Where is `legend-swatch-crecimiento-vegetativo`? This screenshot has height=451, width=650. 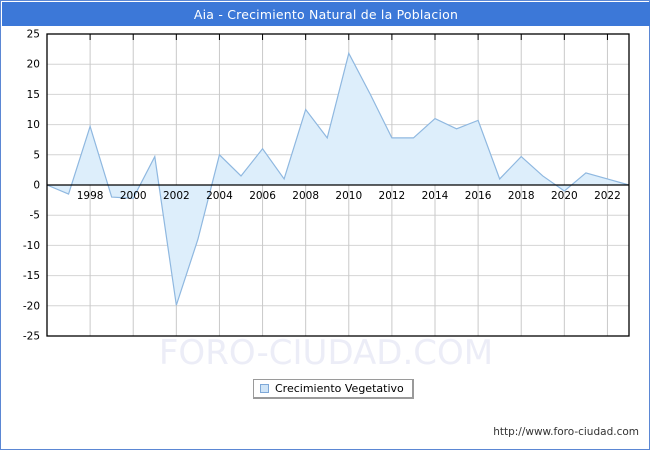
legend-swatch-crecimiento-vegetativo is located at coordinates (264, 388).